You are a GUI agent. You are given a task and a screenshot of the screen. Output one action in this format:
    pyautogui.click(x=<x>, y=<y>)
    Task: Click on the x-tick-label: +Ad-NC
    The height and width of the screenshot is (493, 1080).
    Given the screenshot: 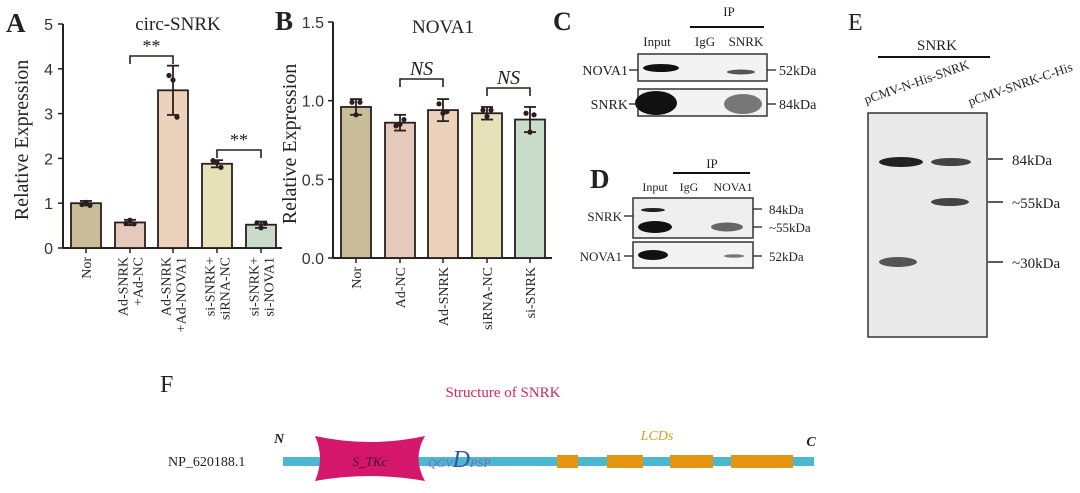 What is the action you would take?
    pyautogui.click(x=139, y=281)
    